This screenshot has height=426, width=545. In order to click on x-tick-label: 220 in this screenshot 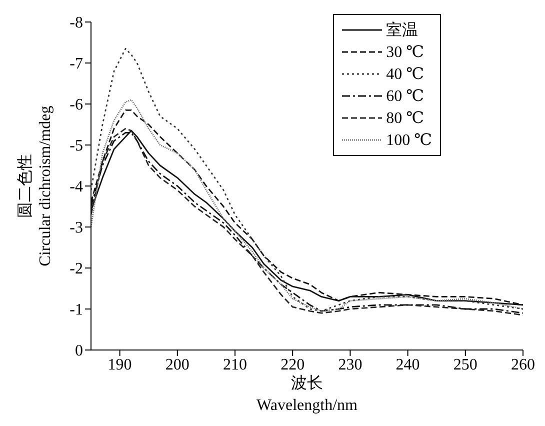, I will do `click(292, 365)`.